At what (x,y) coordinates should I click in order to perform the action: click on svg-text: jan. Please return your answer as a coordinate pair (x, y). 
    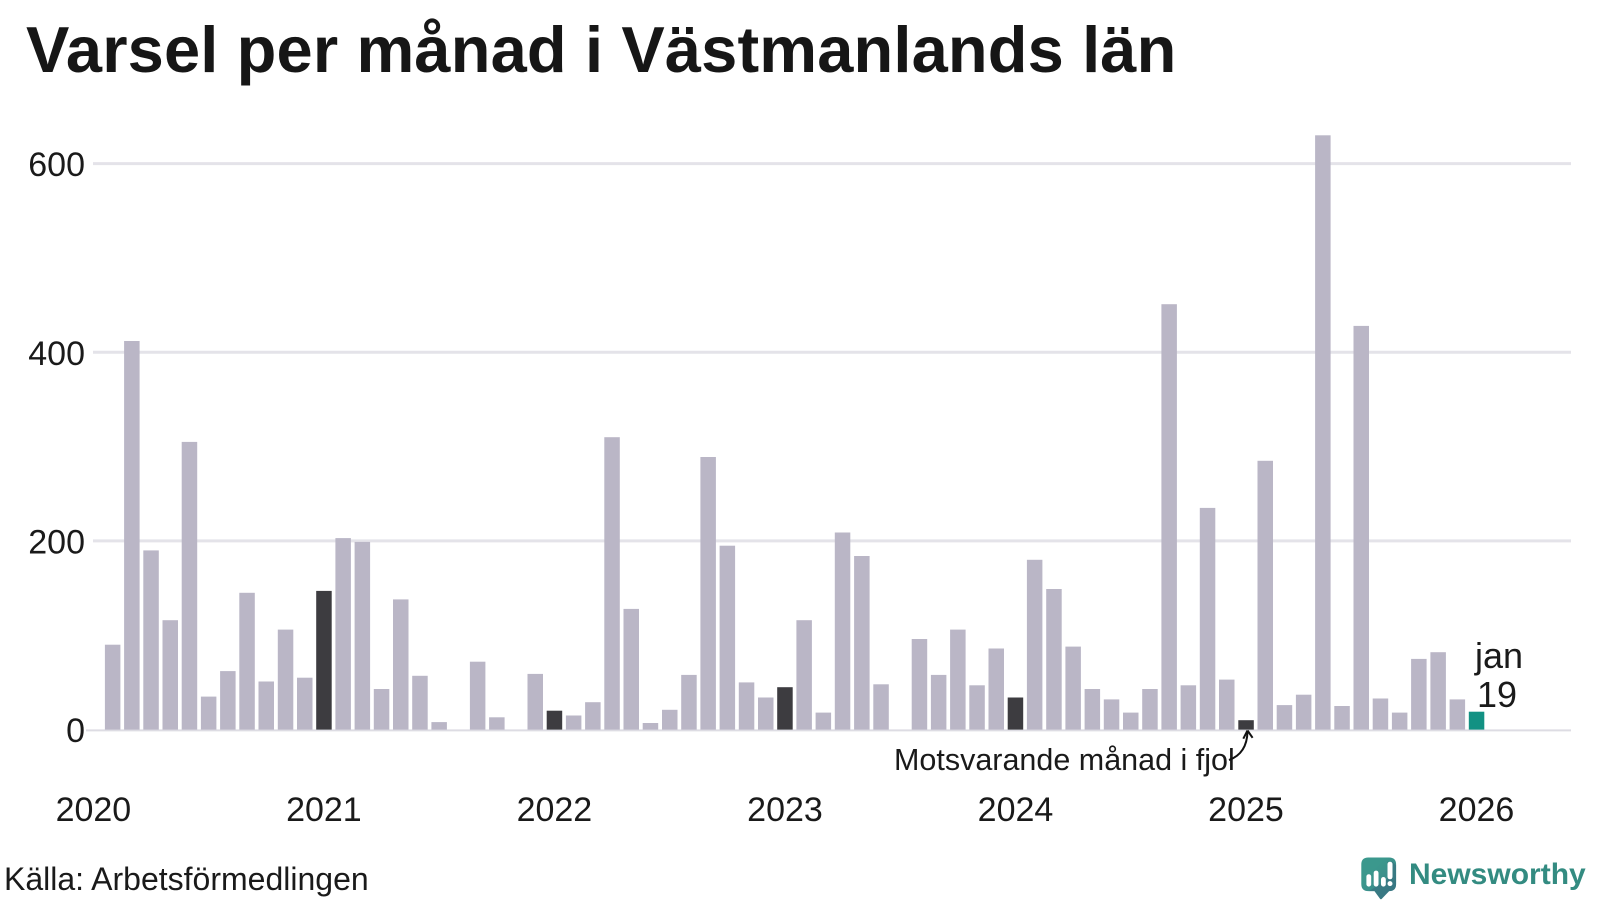
    Looking at the image, I should click on (1498, 655).